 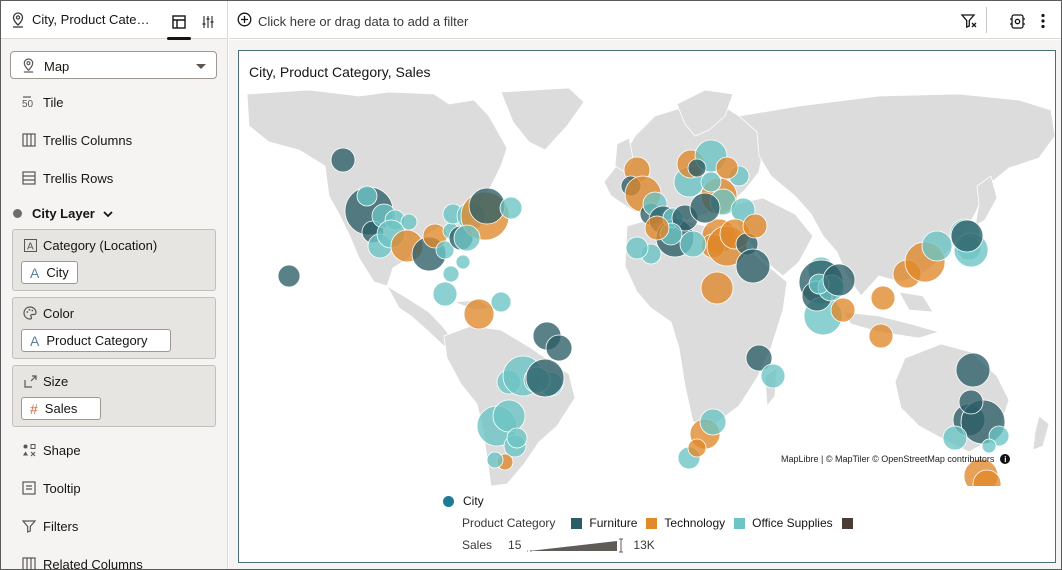 What do you see at coordinates (30, 313) in the screenshot?
I see `palette-icon` at bounding box center [30, 313].